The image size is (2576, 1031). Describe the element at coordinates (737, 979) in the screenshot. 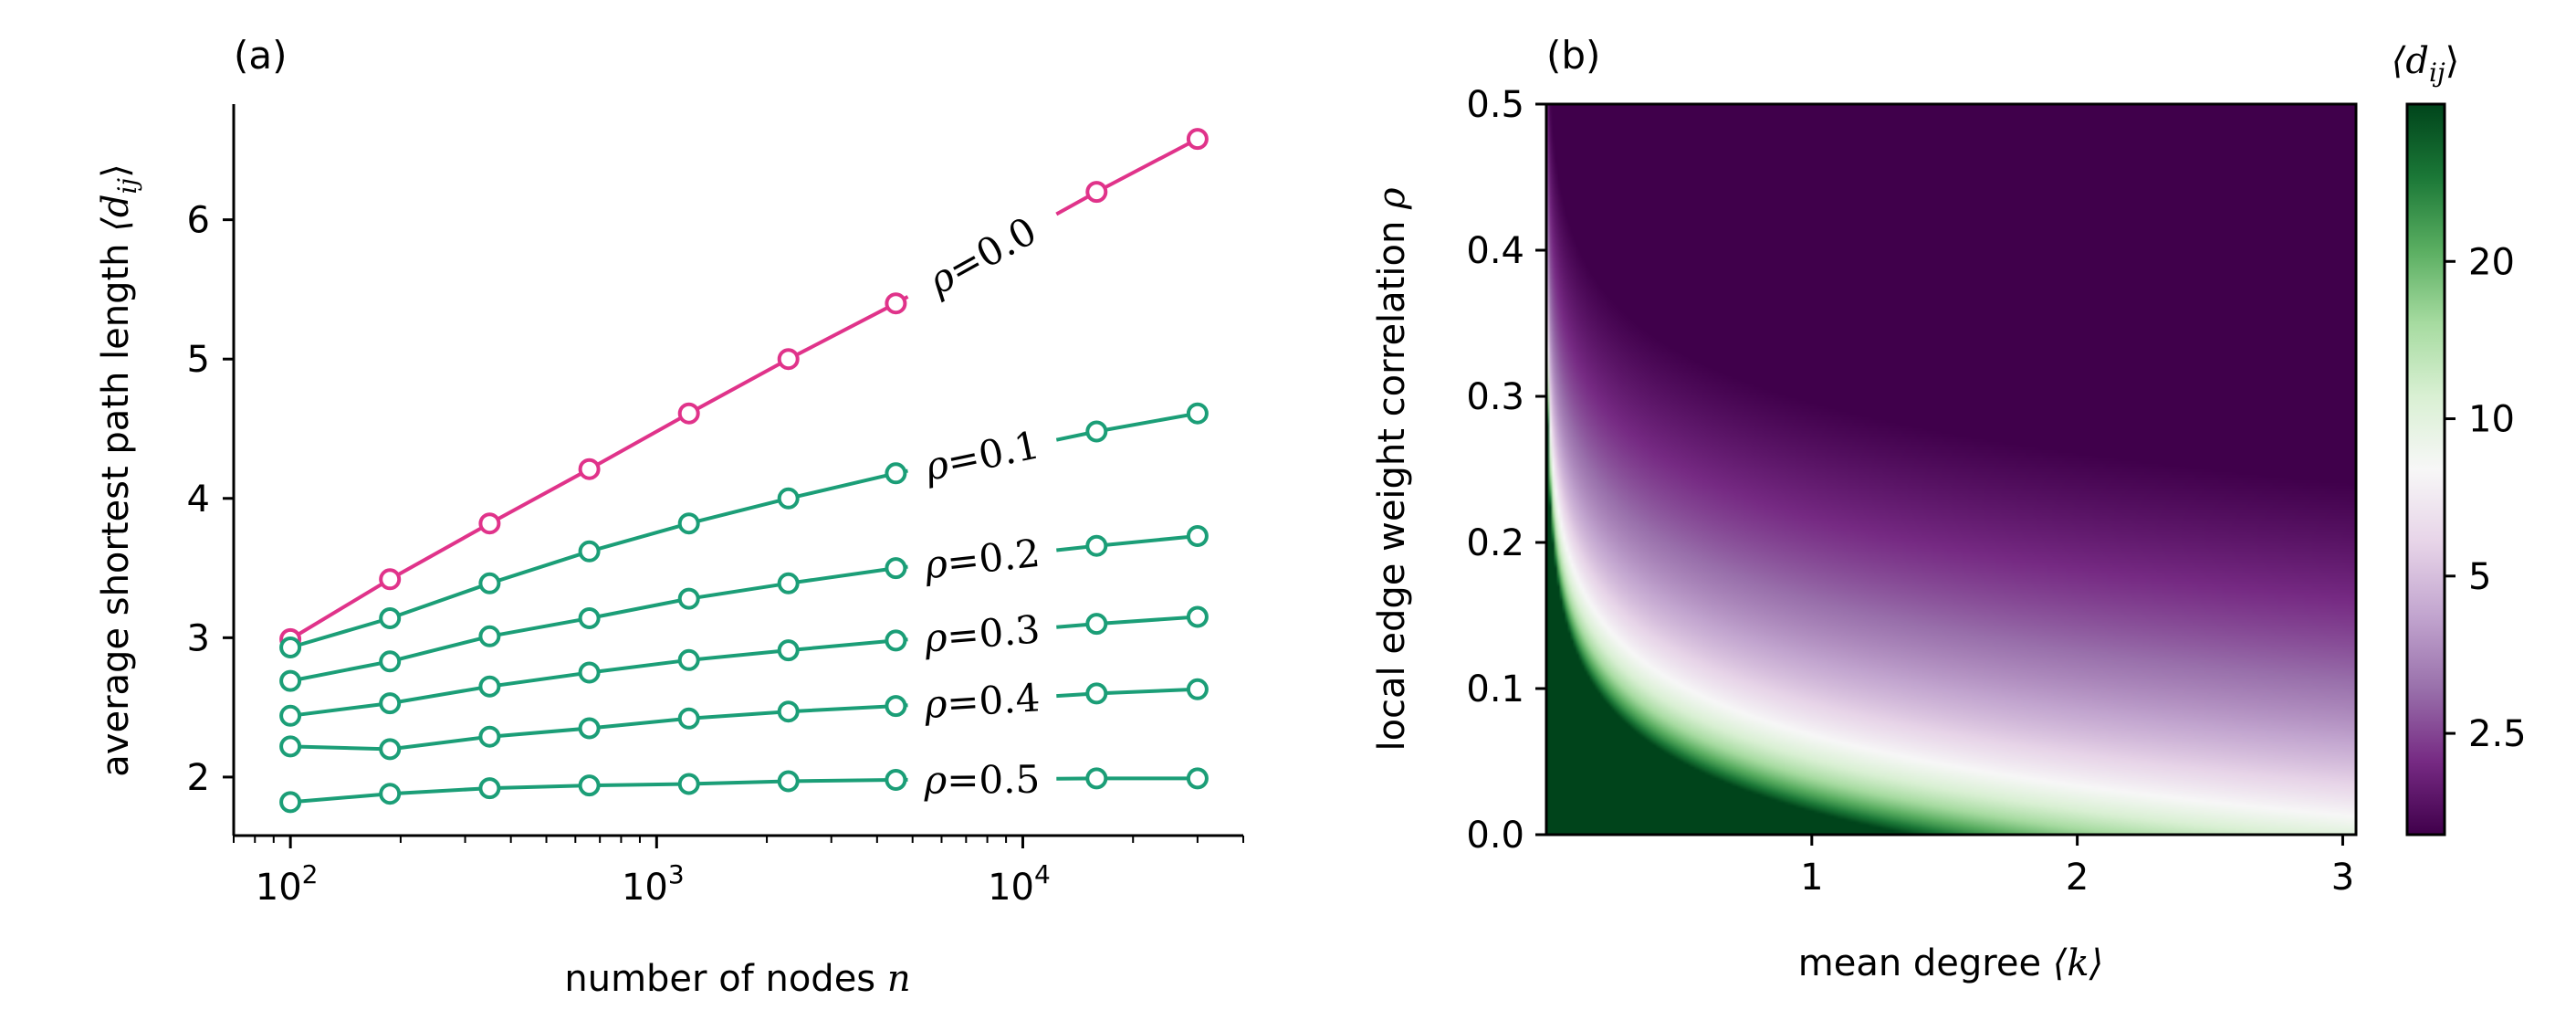

I see `panel-a-x-axis-label: number of nodes n` at that location.